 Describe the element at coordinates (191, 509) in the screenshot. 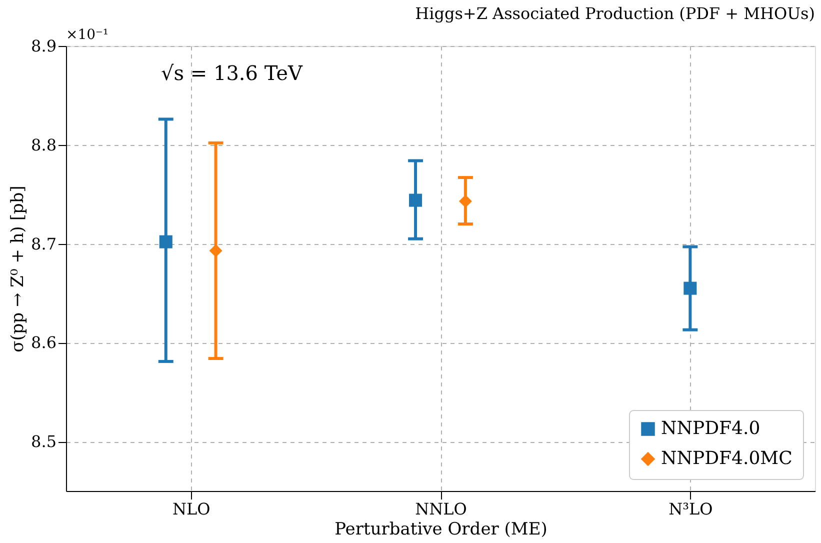

I see `x-tick-label: NLO` at that location.